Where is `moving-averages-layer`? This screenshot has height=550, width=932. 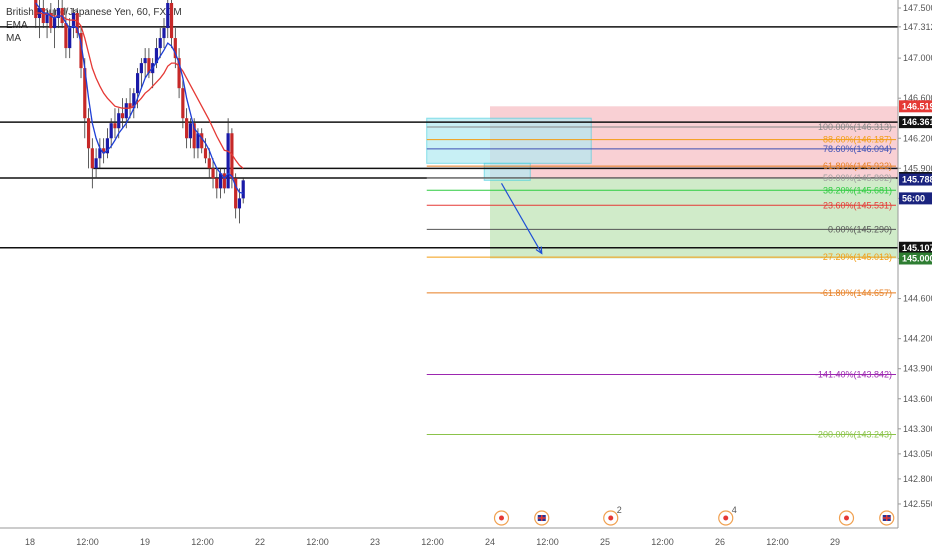
moving-averages-layer is located at coordinates (139, 98).